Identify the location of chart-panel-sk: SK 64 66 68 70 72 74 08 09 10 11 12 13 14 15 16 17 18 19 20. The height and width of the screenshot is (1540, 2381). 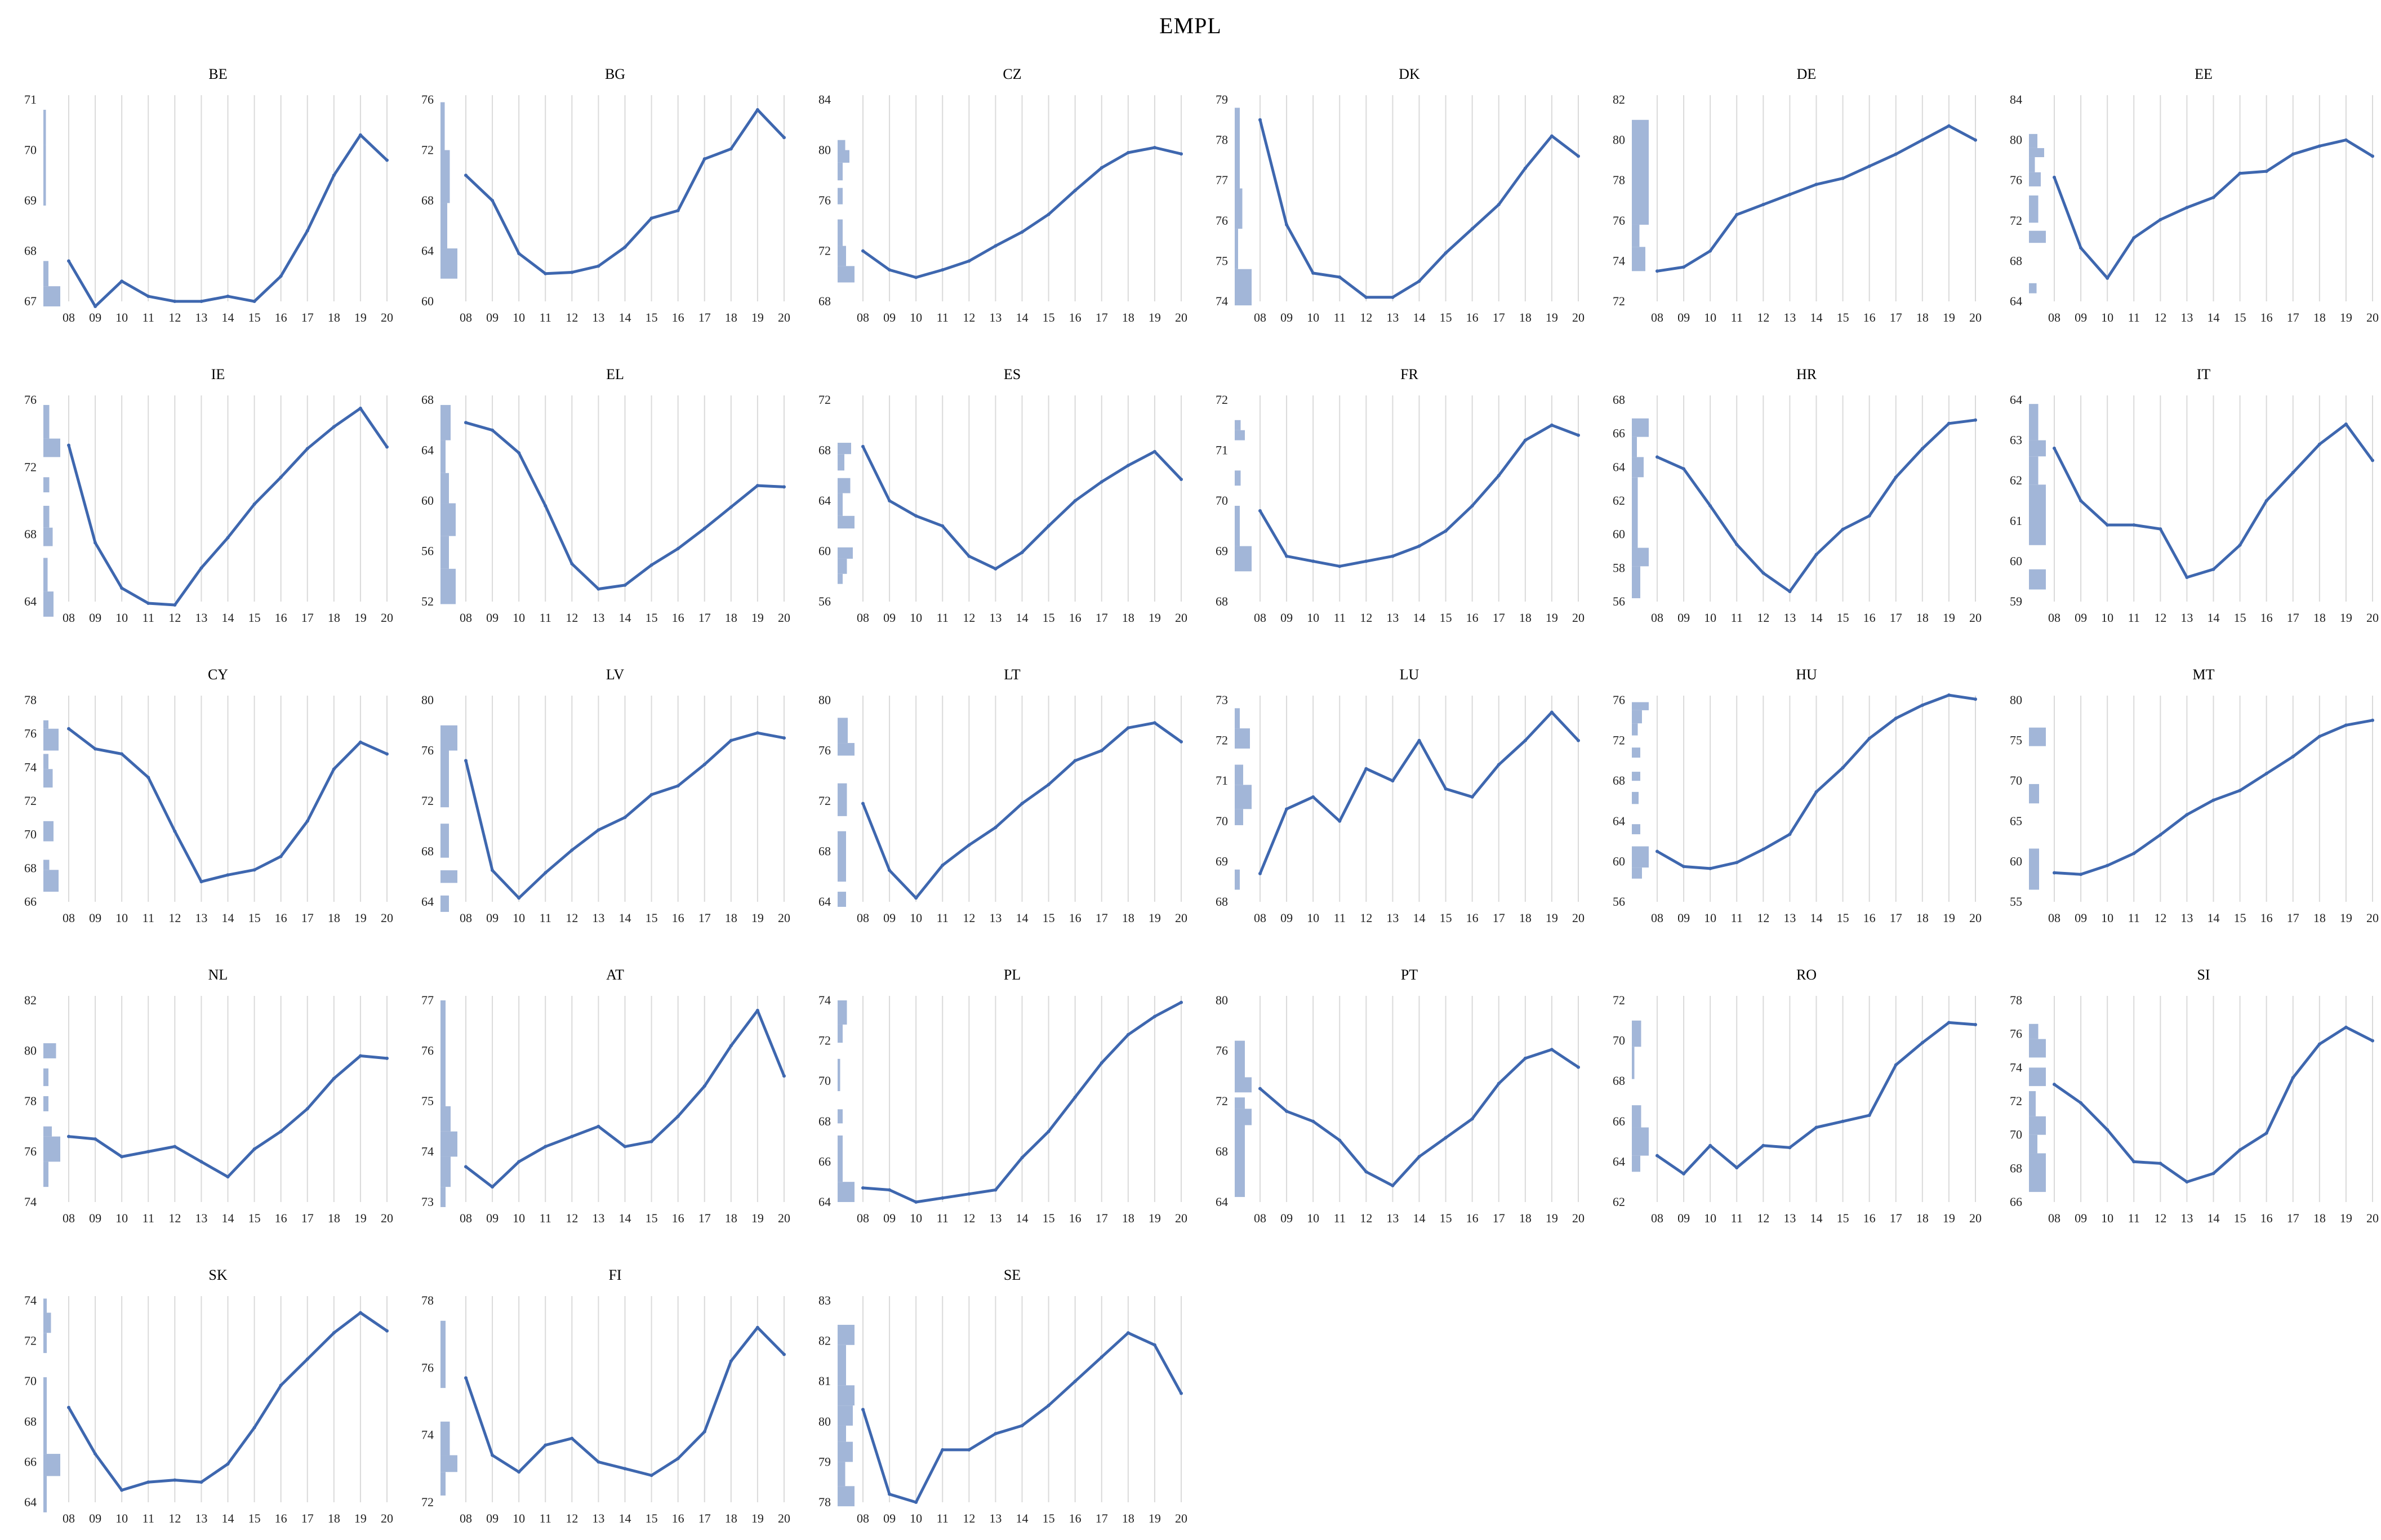
(201, 1393).